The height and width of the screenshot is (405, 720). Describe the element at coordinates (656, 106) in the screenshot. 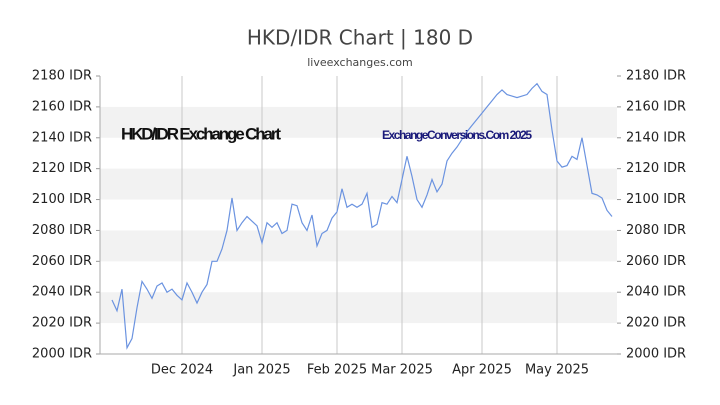

I see `y2-tick-label: 2160 IDR` at that location.